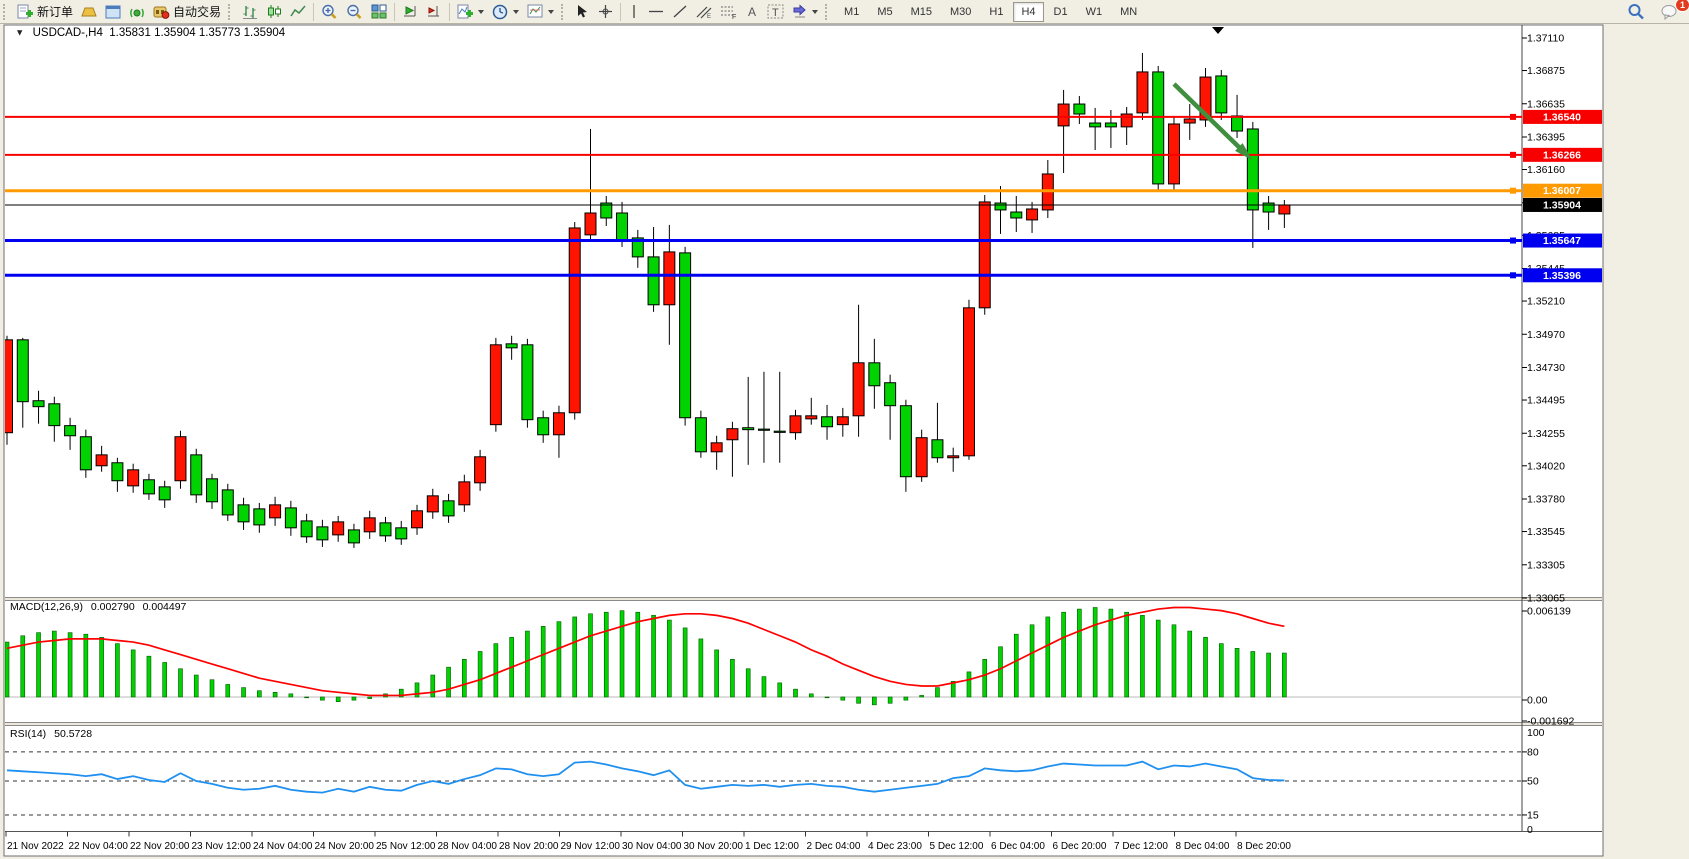  Describe the element at coordinates (1669, 12) in the screenshot. I see `chat-bubble-icon` at that location.